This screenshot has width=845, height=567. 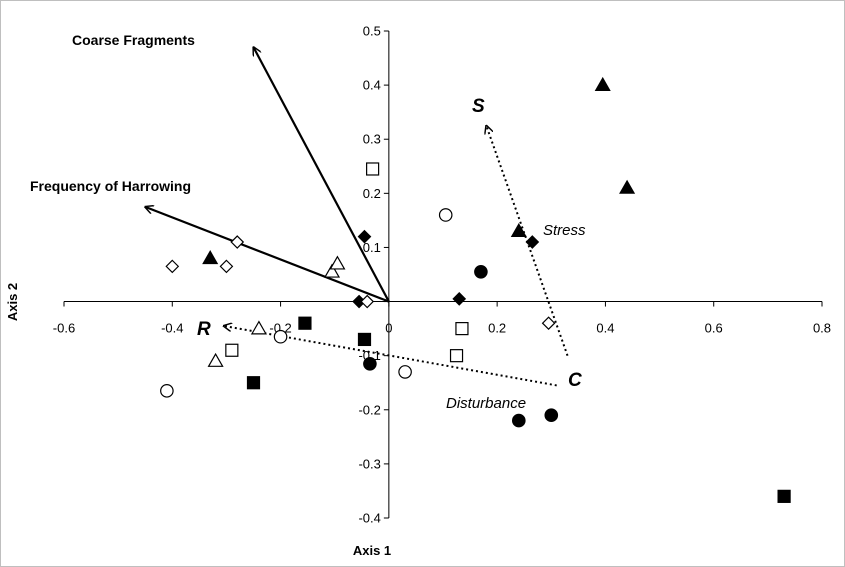 What do you see at coordinates (280, 328) in the screenshot?
I see `x-tick-label: -0.2` at bounding box center [280, 328].